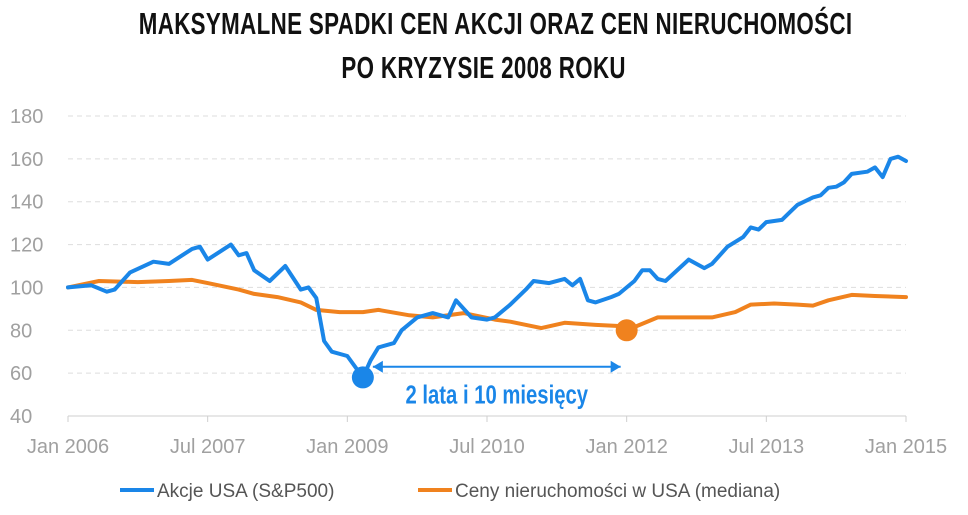 The image size is (968, 515). I want to click on y-tick-label: 140, so click(26, 203).